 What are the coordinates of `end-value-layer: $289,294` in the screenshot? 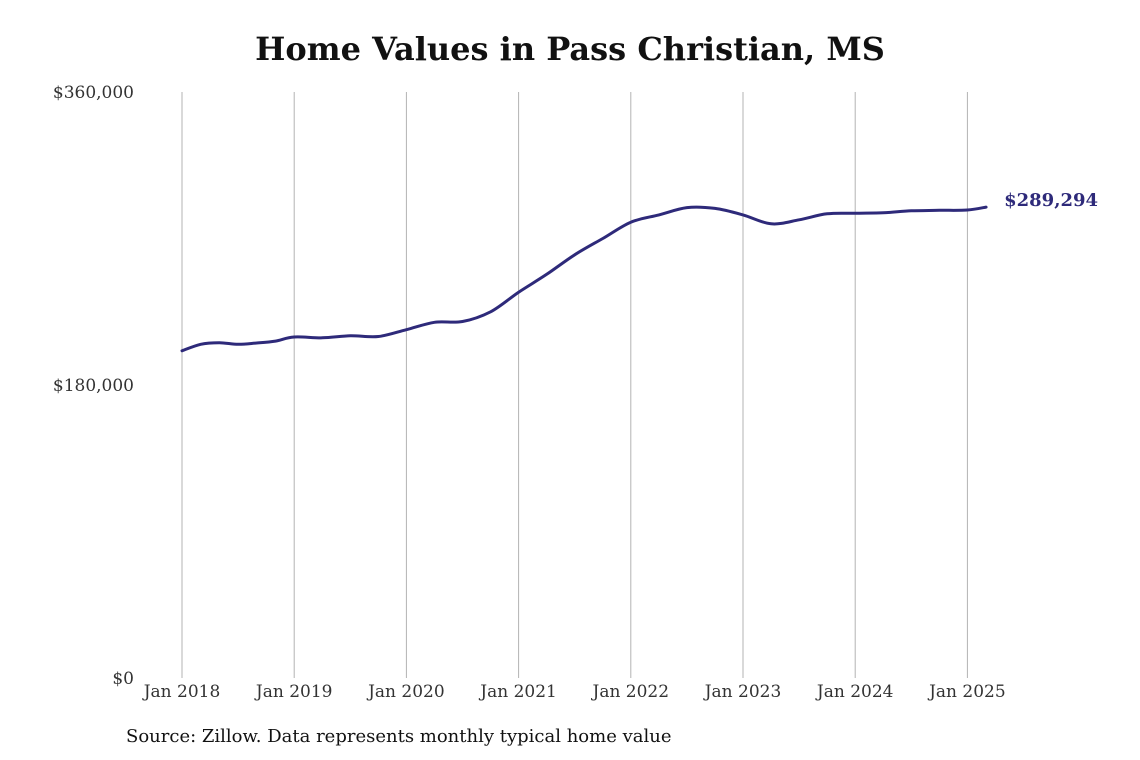 It's located at (1051, 200).